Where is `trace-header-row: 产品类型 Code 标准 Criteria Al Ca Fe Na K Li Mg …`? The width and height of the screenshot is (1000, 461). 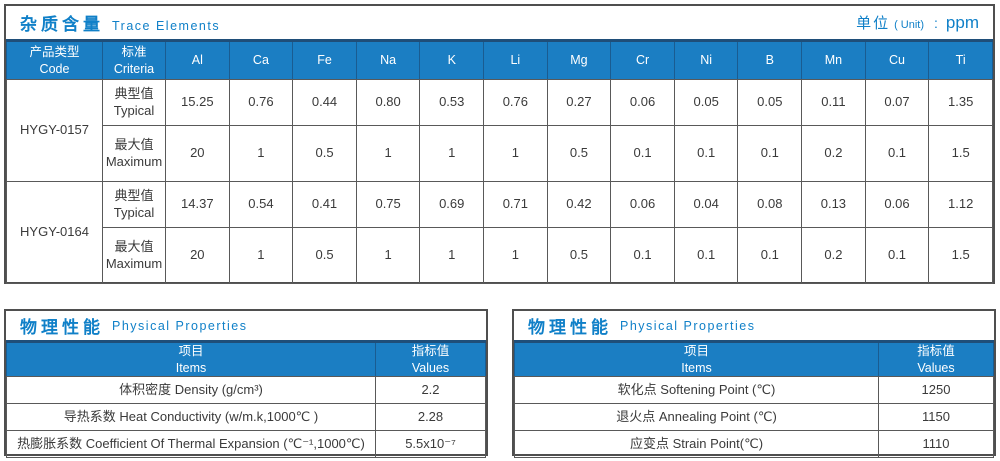 trace-header-row: 产品类型 Code 标准 Criteria Al Ca Fe Na K Li Mg … is located at coordinates (499, 59).